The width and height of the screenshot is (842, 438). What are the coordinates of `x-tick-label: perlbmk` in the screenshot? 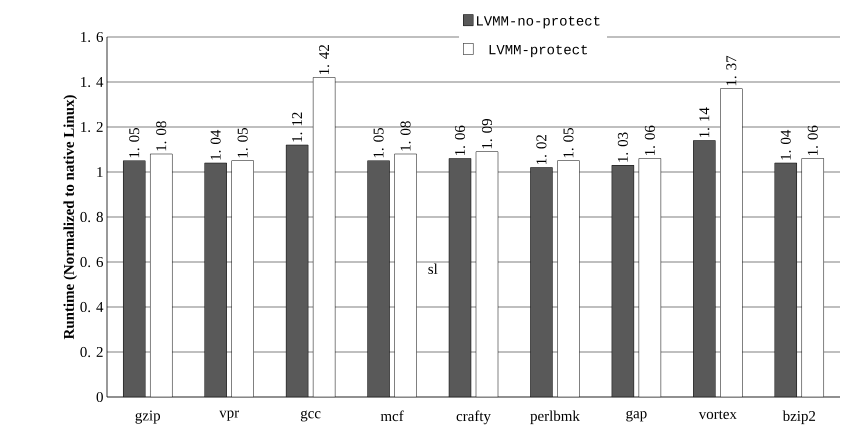 It's located at (555, 417).